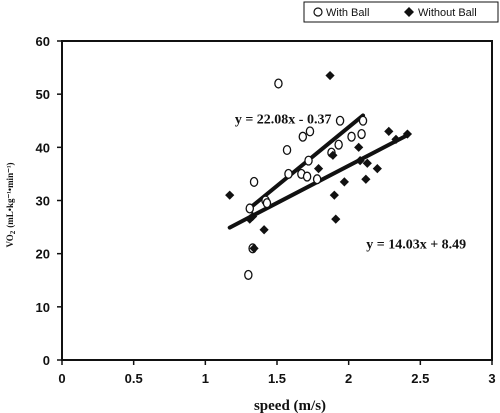  I want to click on x-tick-label: 1.5, so click(277, 378).